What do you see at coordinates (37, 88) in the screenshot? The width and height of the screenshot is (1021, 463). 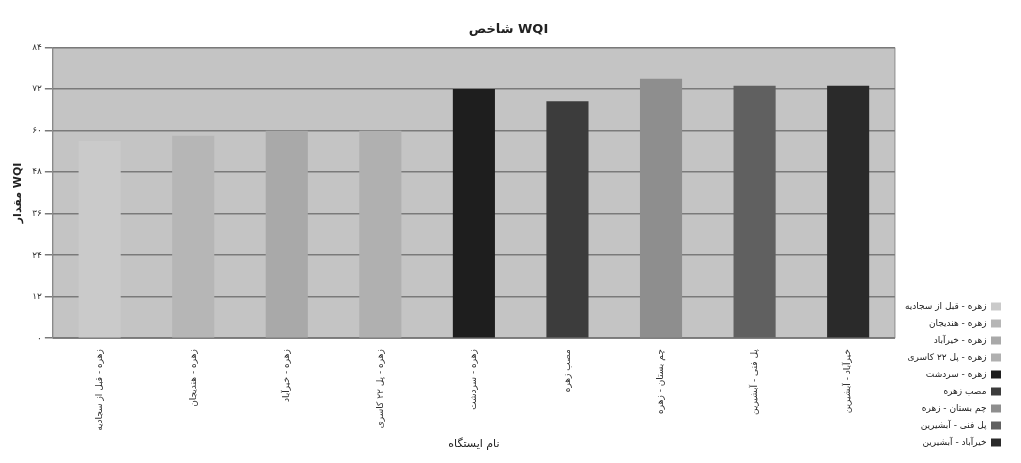 I see `y-tick-label: ۷۲` at bounding box center [37, 88].